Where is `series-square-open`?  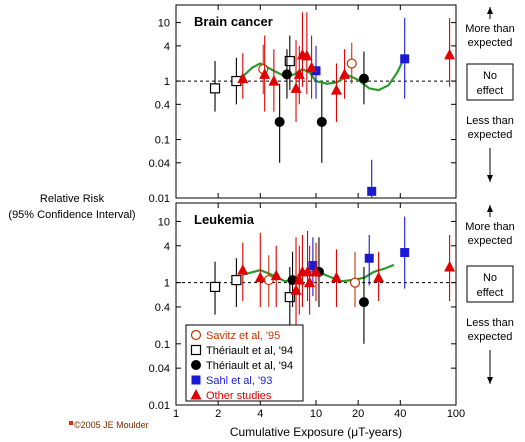
series-square-open is located at coordinates (252, 73).